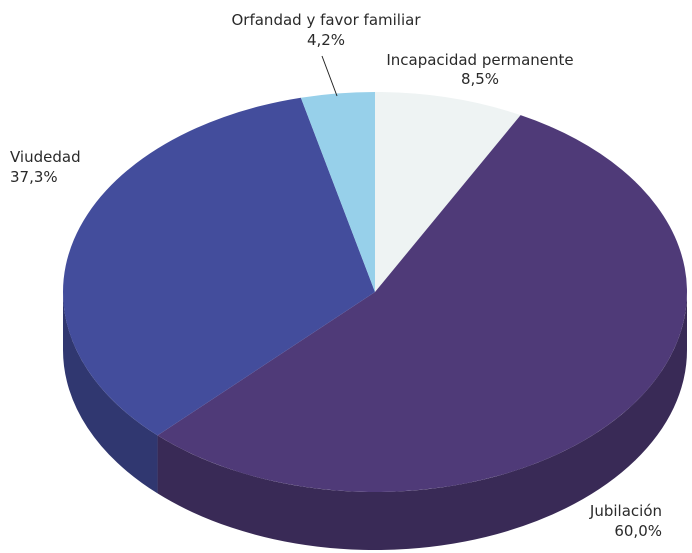  Describe the element at coordinates (326, 40) in the screenshot. I see `slice-value-orfandad: 4,2%` at that location.